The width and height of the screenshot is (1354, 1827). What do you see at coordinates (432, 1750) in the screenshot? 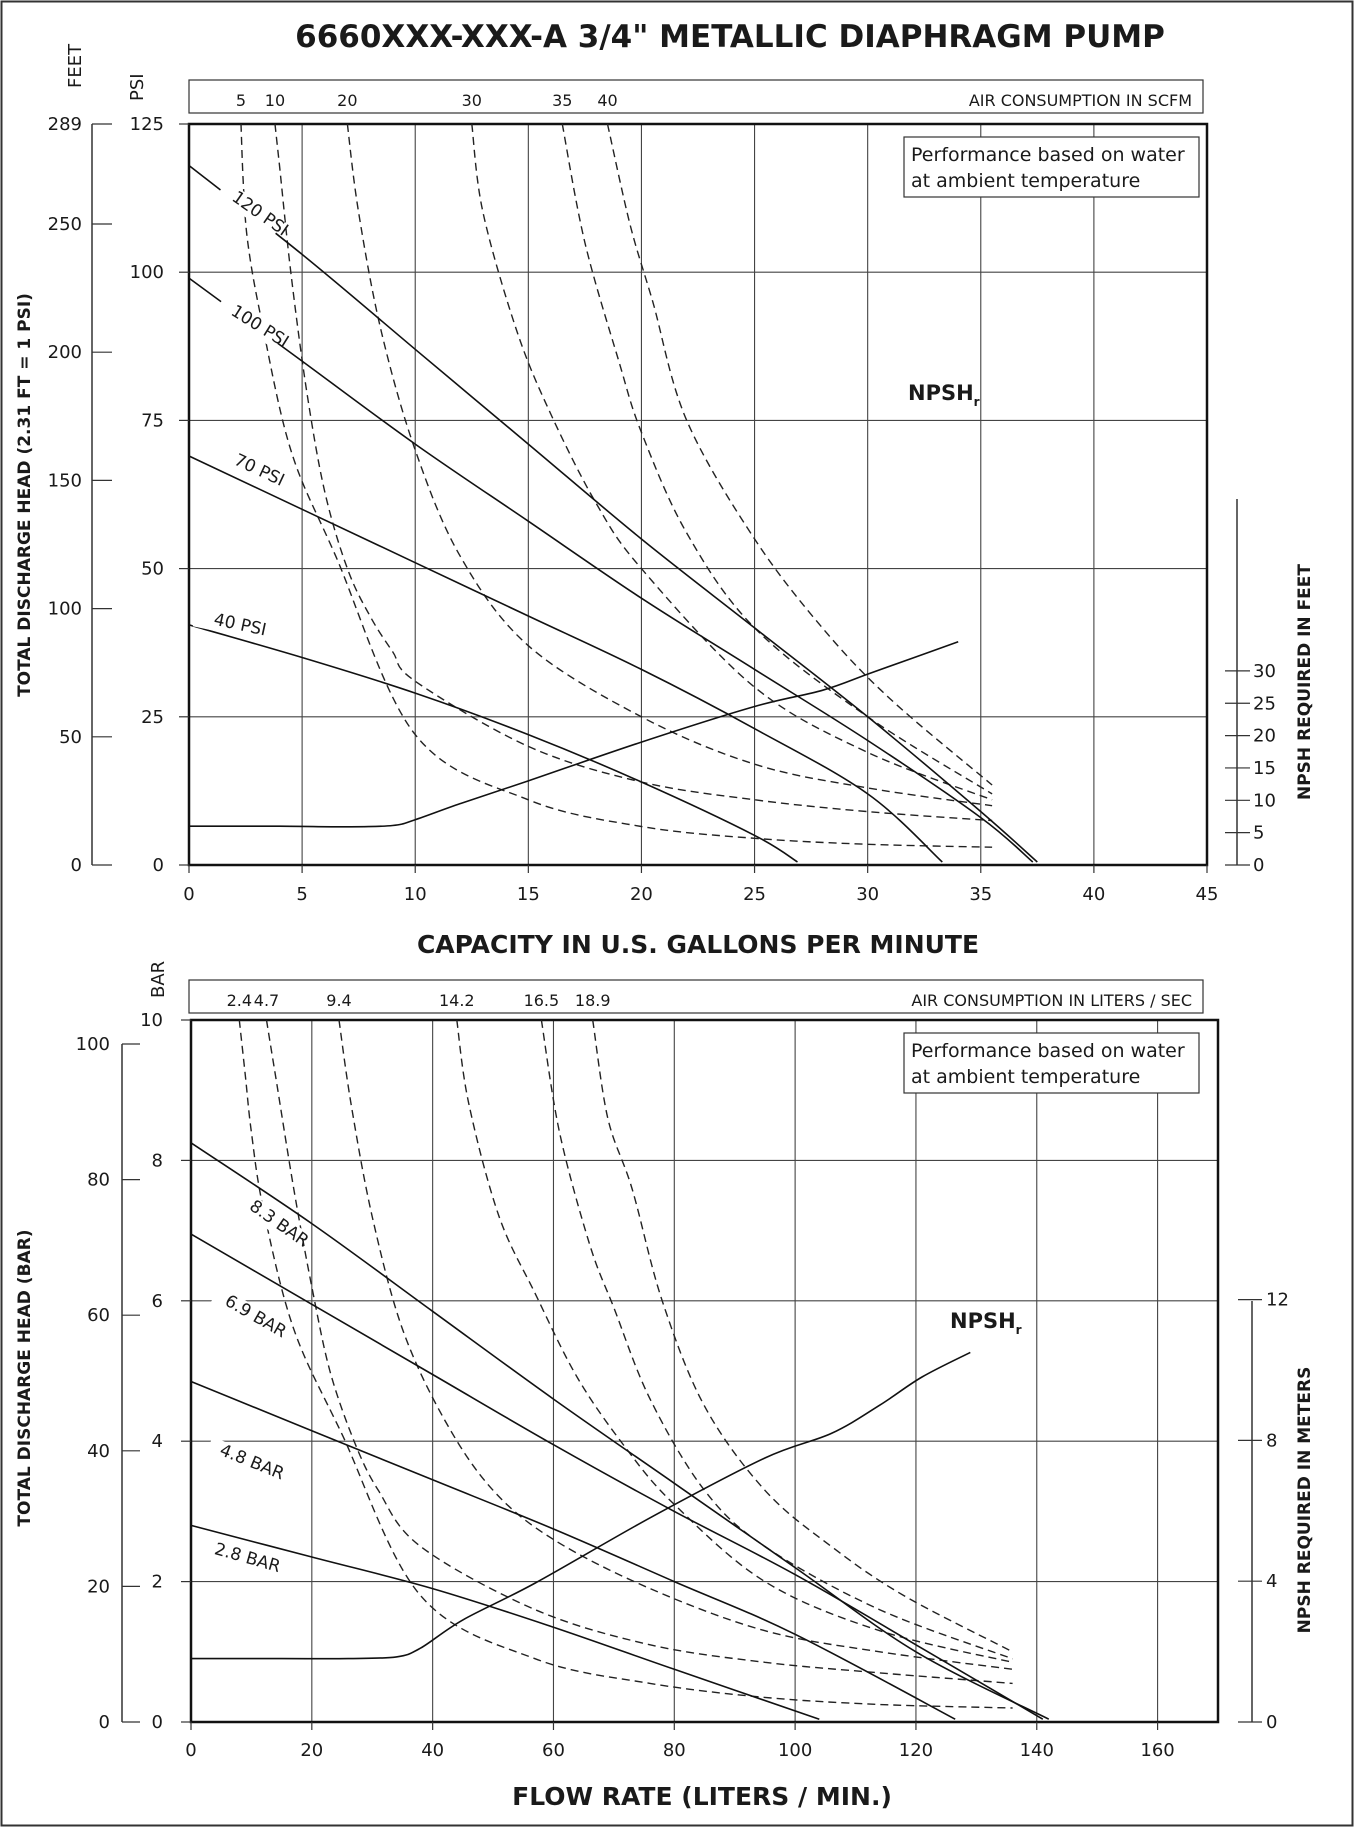
I see `x-tick-label: 40` at bounding box center [432, 1750].